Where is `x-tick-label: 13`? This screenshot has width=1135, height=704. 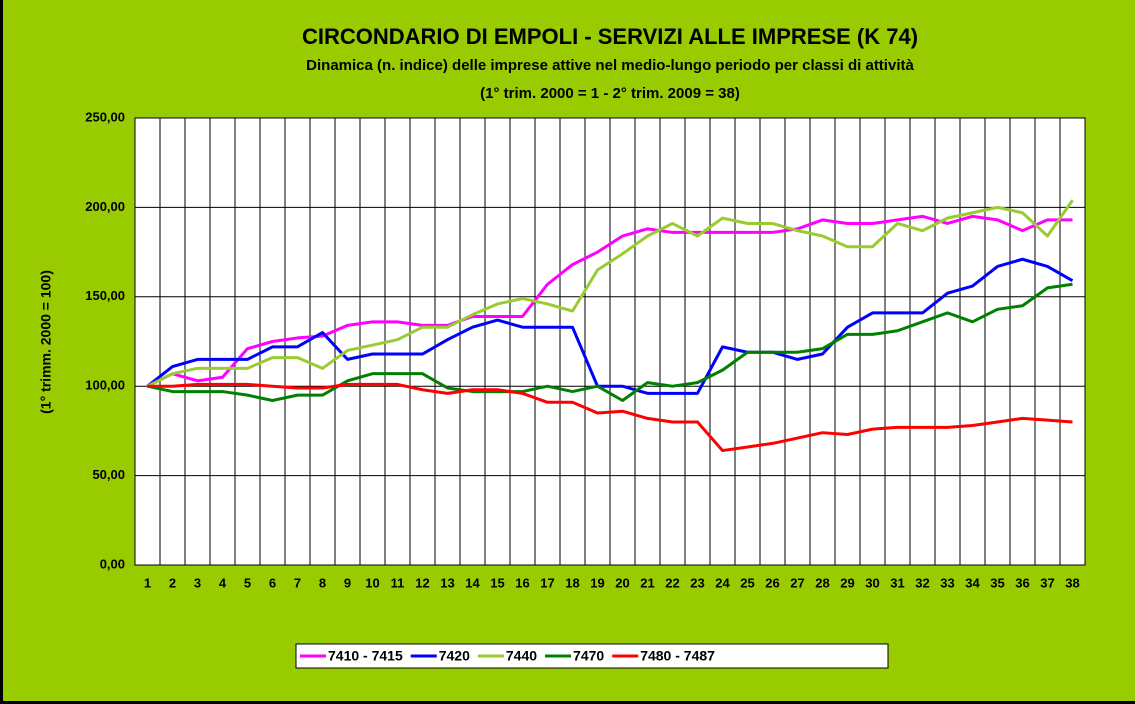
x-tick-label: 13 is located at coordinates (447, 582).